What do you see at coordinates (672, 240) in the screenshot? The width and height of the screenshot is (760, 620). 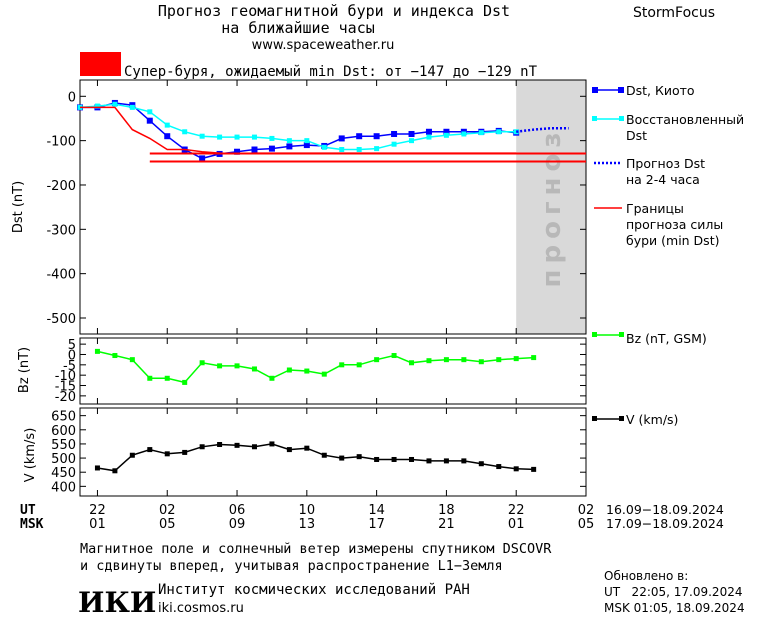 I see `legend-bounds-3: бури (min Dst)` at bounding box center [672, 240].